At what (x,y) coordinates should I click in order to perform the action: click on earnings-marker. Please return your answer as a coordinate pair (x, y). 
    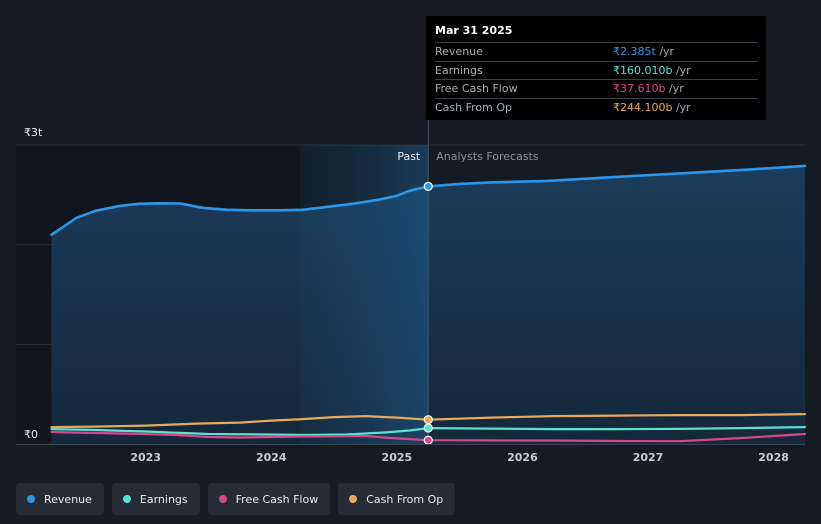
    Looking at the image, I should click on (428, 428).